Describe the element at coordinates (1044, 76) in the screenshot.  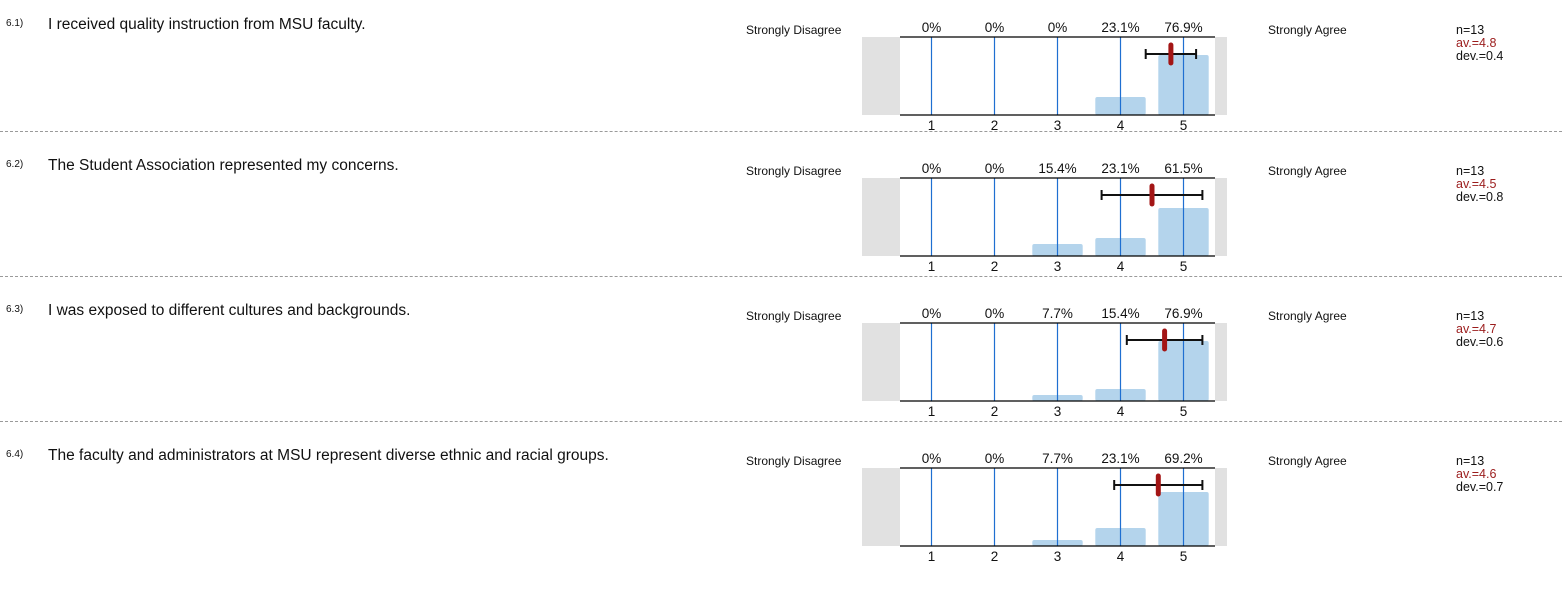
I see `response-chart-6-1: 0% 0% 0% 23.1% 76.9% 1 2 3 4 5` at that location.